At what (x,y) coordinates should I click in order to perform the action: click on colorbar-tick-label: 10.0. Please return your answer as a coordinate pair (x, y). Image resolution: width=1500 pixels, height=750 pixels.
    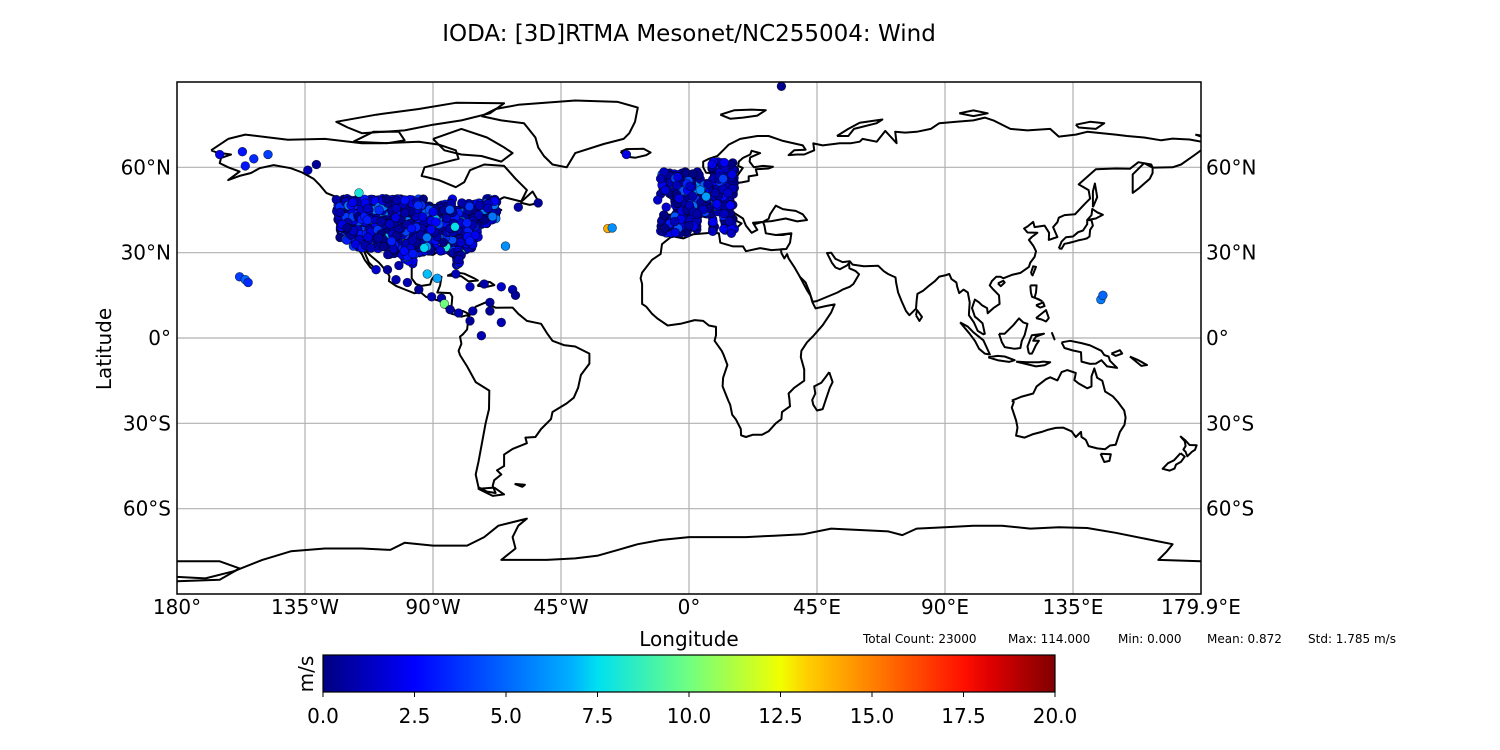
    Looking at the image, I should click on (689, 716).